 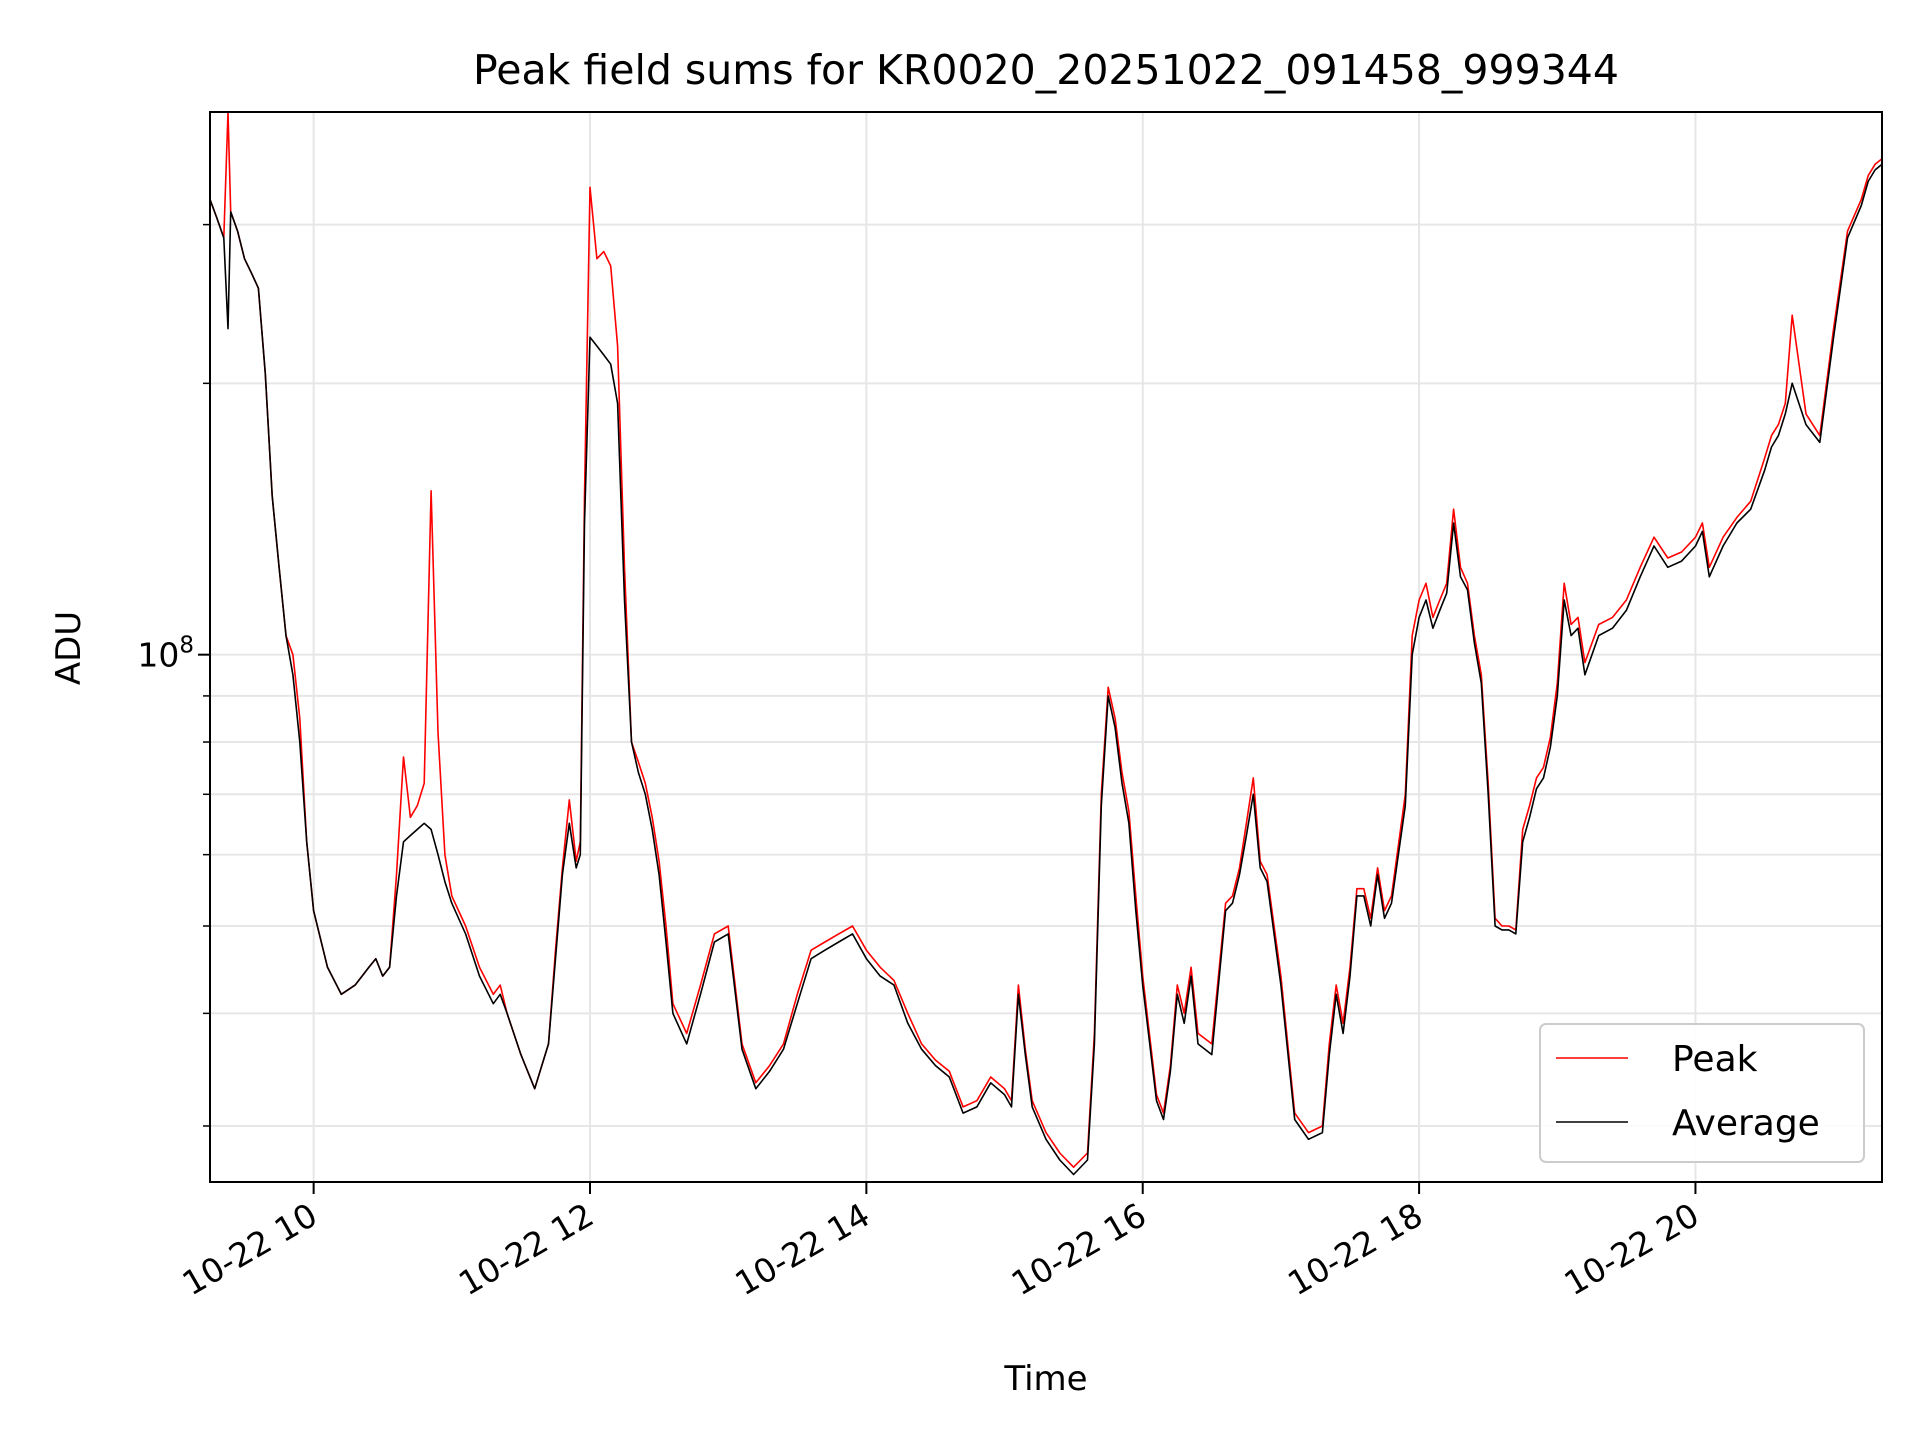 I want to click on x-axis-label: Time, so click(x=1045, y=1379).